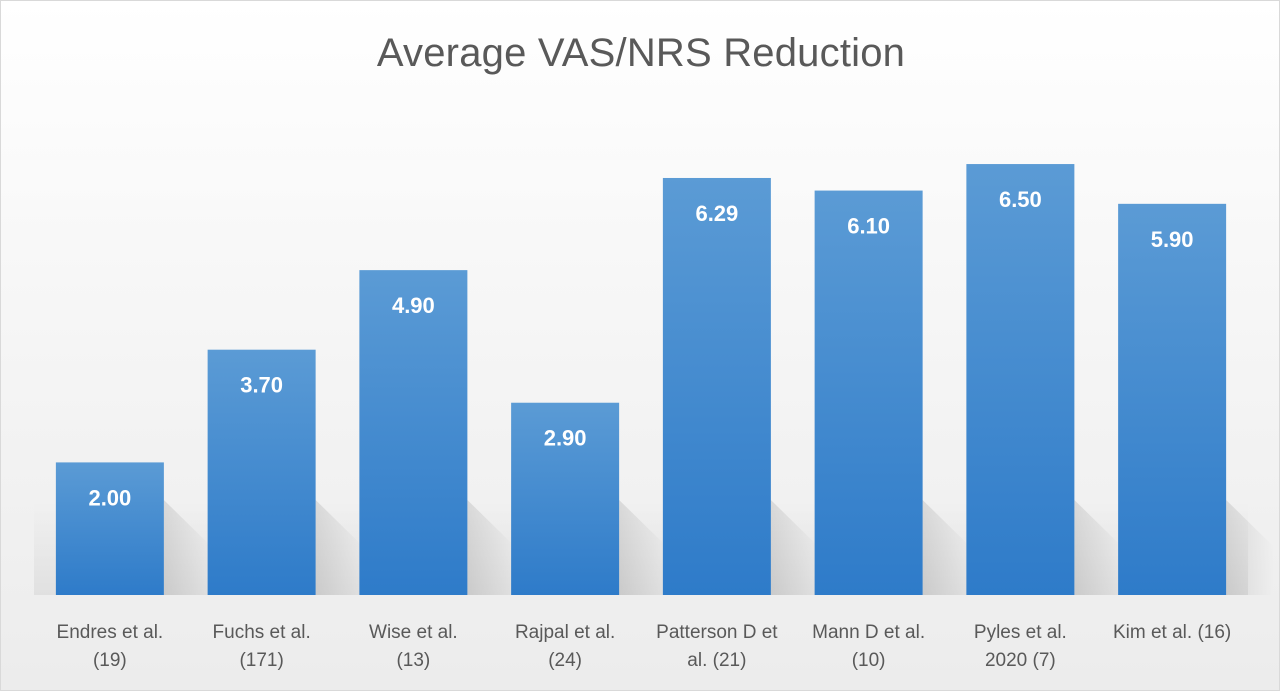 This screenshot has width=1280, height=692. I want to click on data-label: 2.90, so click(565, 438).